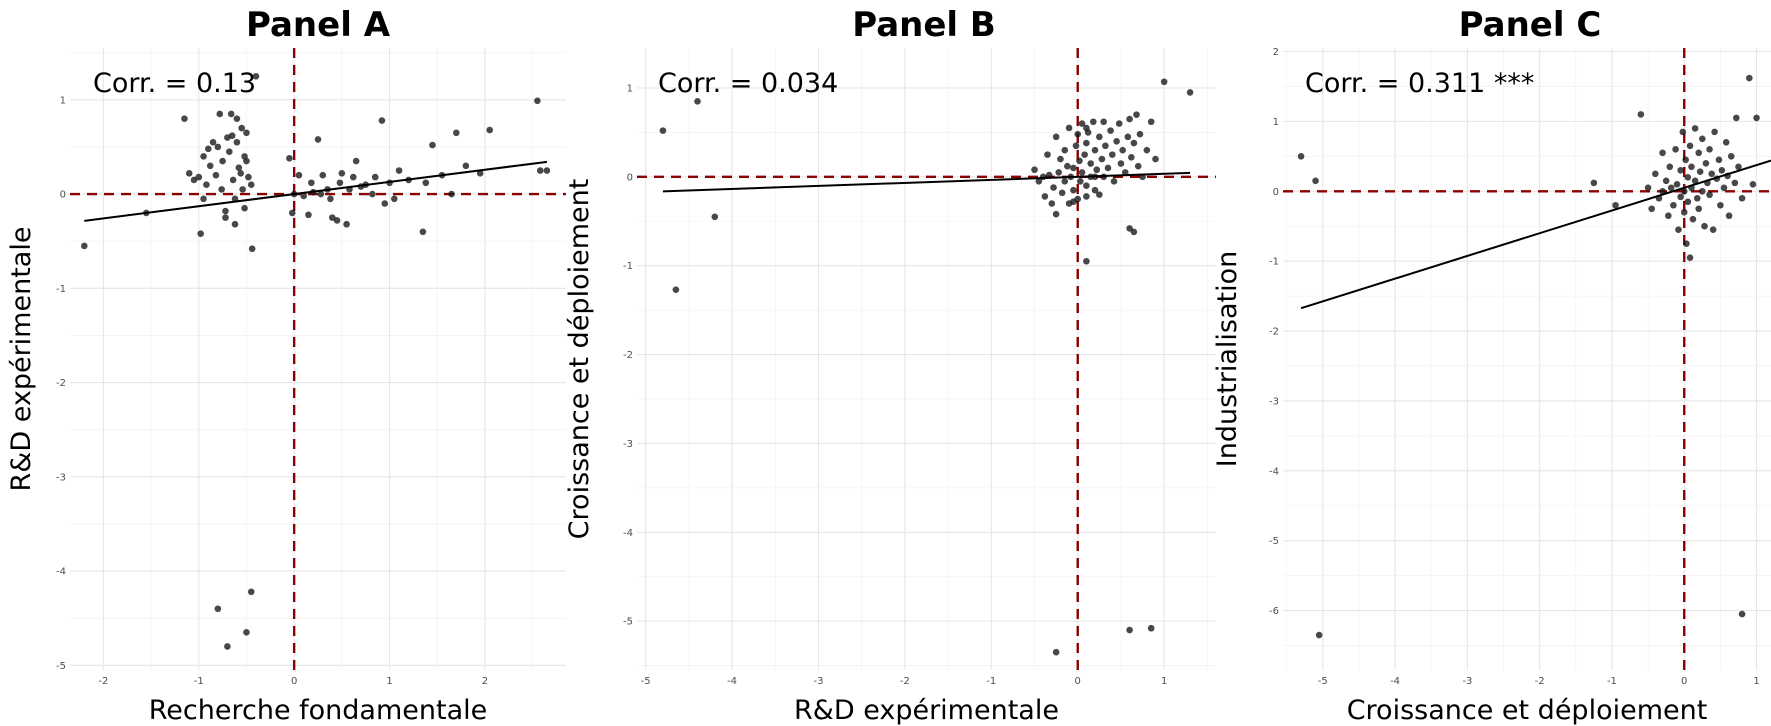 This screenshot has height=726, width=1771. What do you see at coordinates (1274, 541) in the screenshot?
I see `y-tick-label: -5` at bounding box center [1274, 541].